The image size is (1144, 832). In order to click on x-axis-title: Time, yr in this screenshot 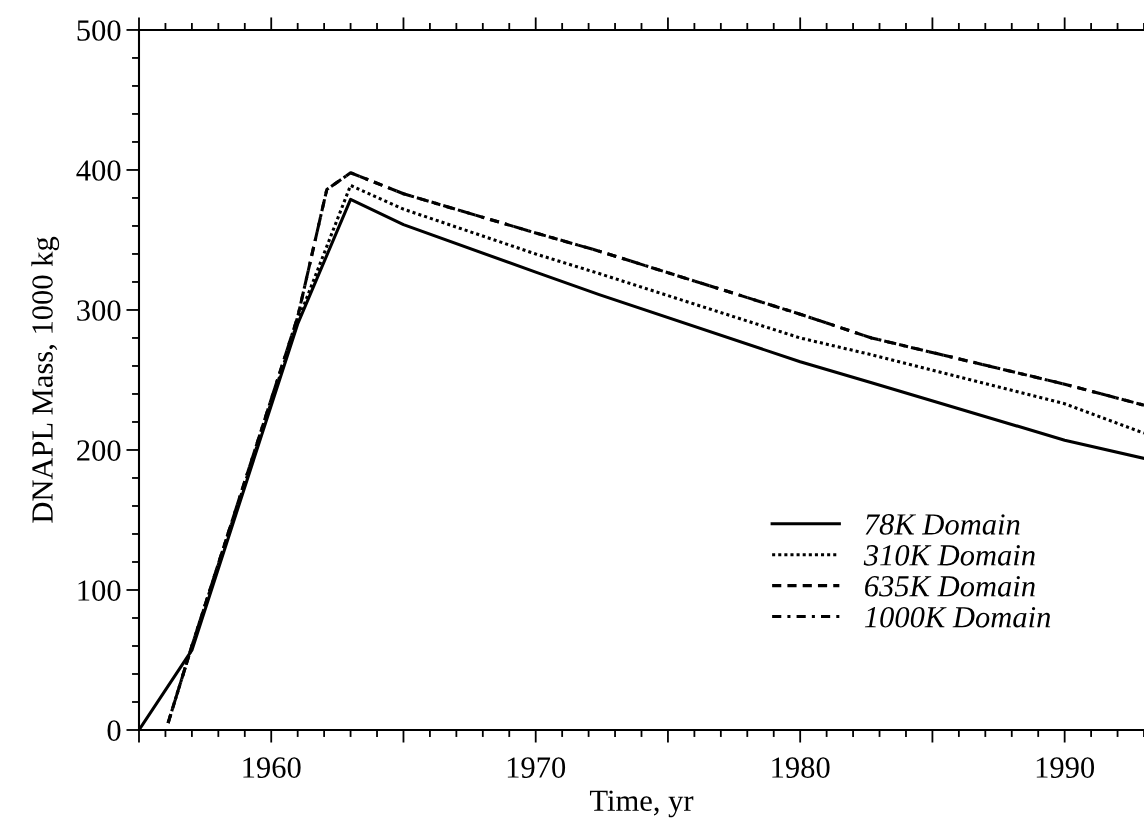, I will do `click(641, 804)`.